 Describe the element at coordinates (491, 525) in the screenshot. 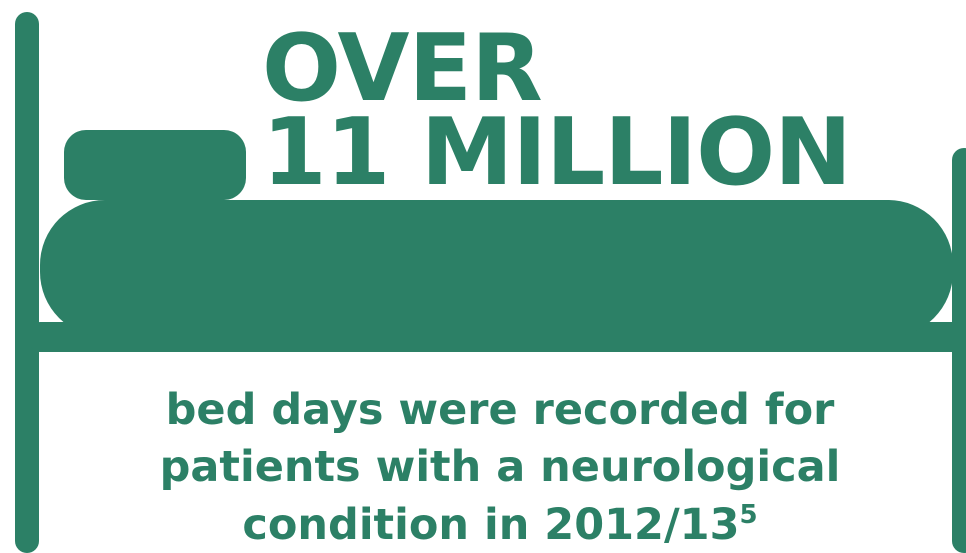

I see `caption-line-text: condition in 2012/13` at that location.